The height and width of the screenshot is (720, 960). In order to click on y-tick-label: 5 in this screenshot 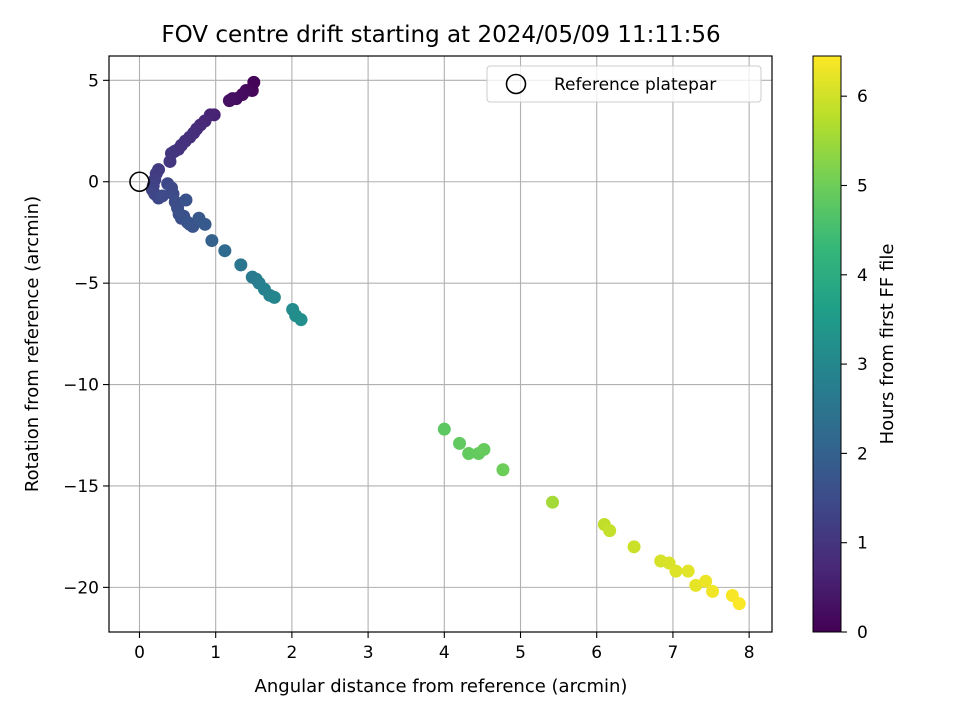, I will do `click(93, 81)`.